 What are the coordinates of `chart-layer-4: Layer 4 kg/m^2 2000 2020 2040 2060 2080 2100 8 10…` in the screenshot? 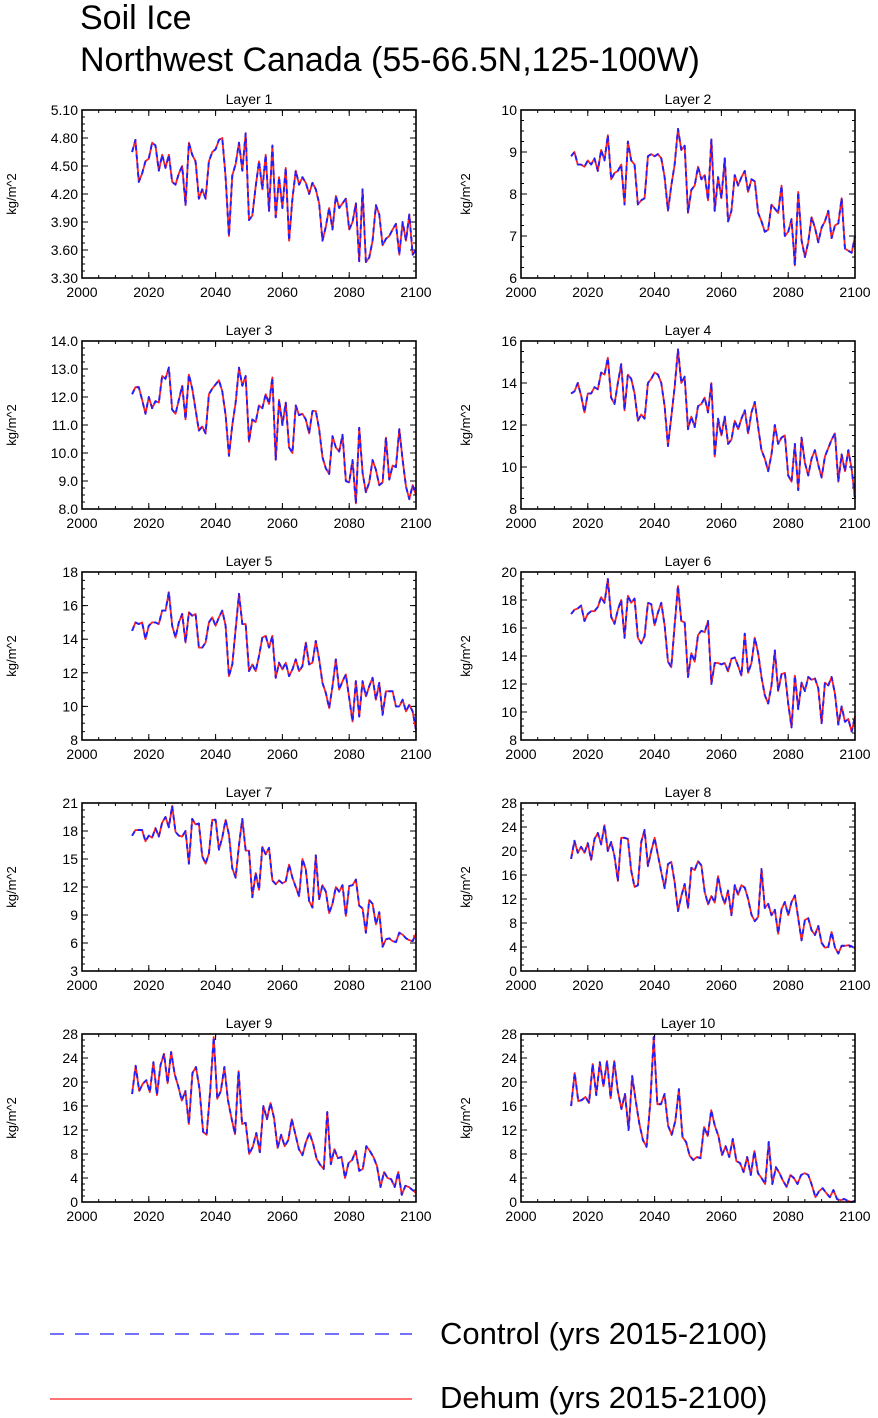 It's located at (664, 426).